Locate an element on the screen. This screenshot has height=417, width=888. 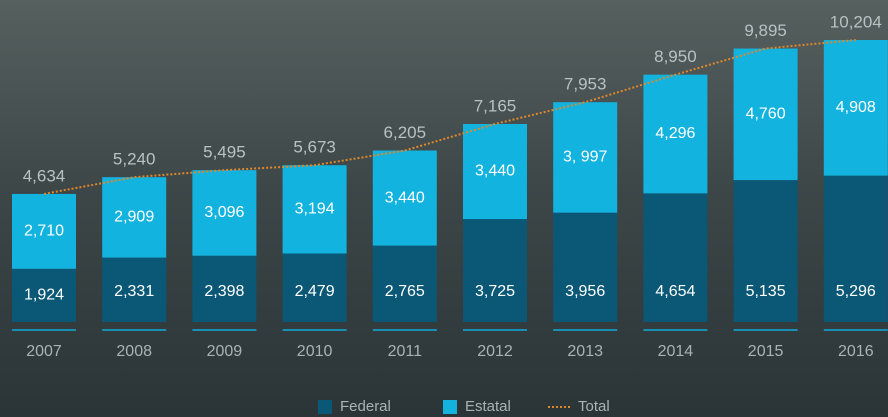
value-label: 5,135 is located at coordinates (766, 291).